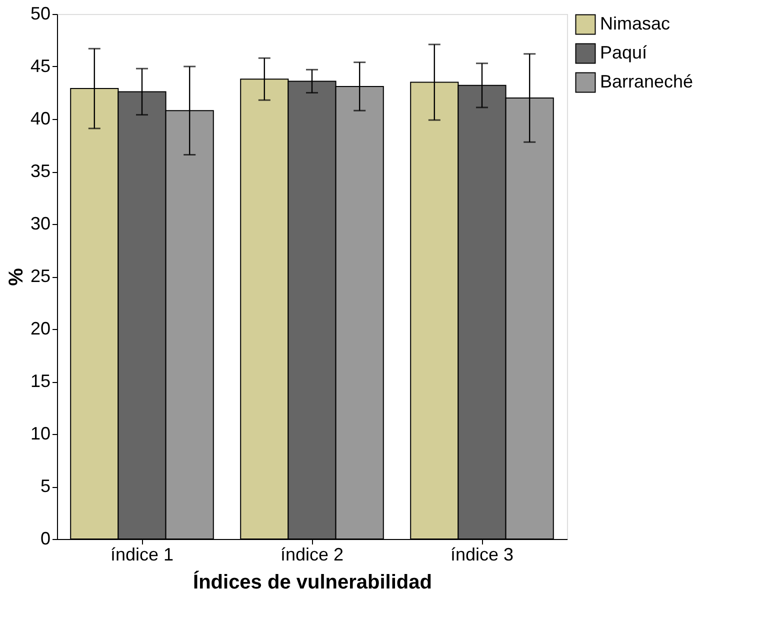  I want to click on x-axis-title: Índices de vulnerabilidad, so click(312, 582).